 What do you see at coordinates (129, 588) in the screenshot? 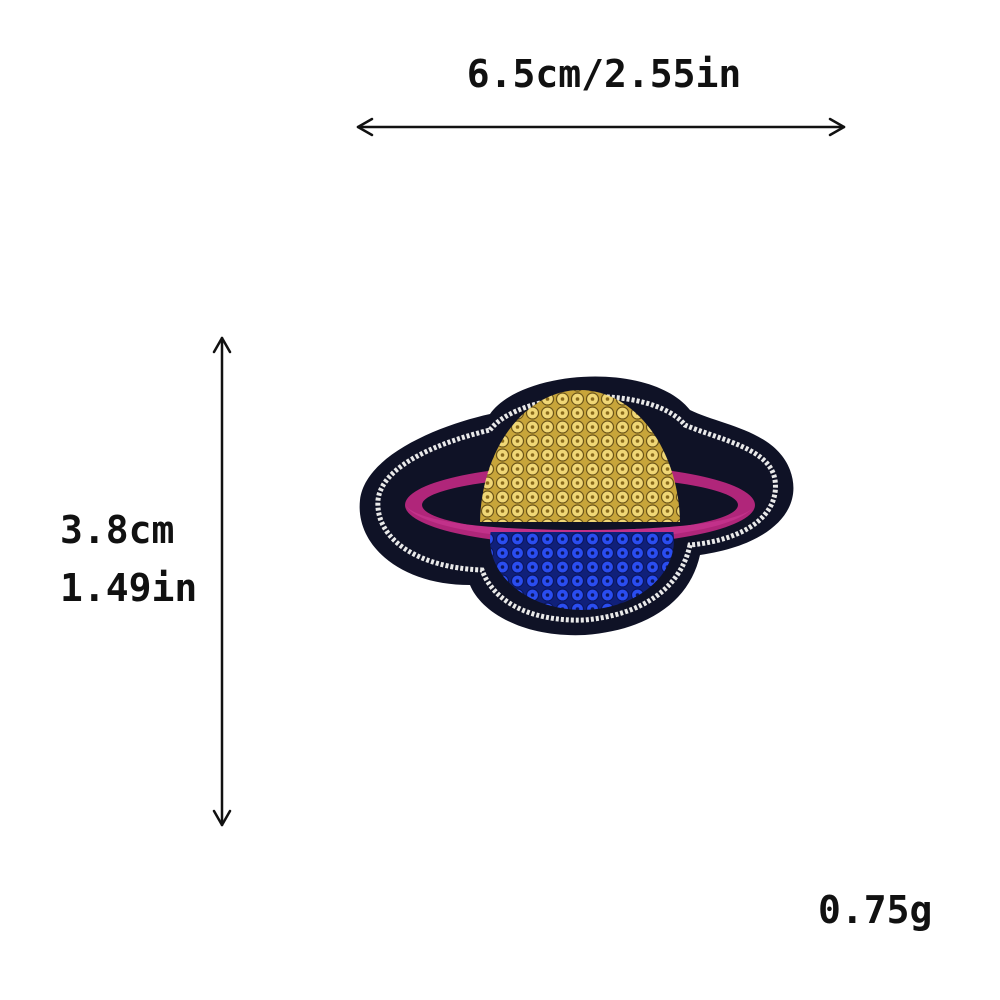
I see `height-dimension-in-label: 1.49in` at bounding box center [129, 588].